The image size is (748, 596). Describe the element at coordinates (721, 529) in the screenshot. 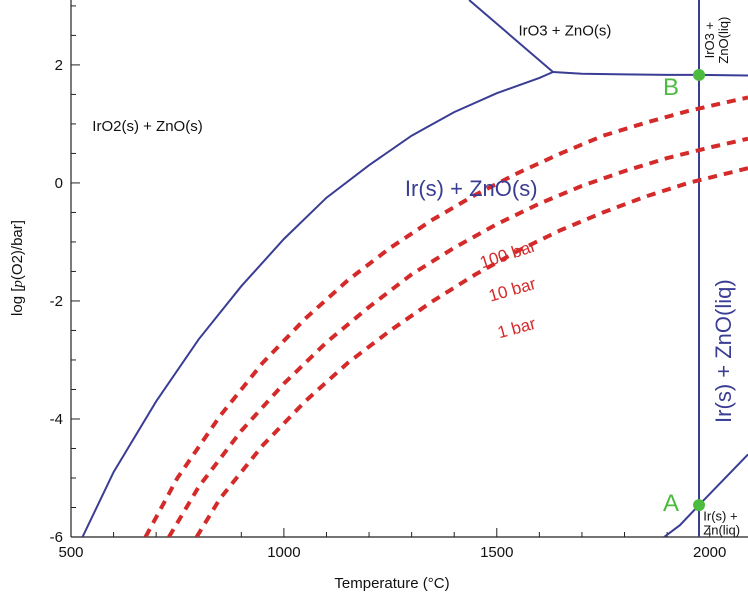

I see `stacked-label-line: Zn(liq)` at that location.